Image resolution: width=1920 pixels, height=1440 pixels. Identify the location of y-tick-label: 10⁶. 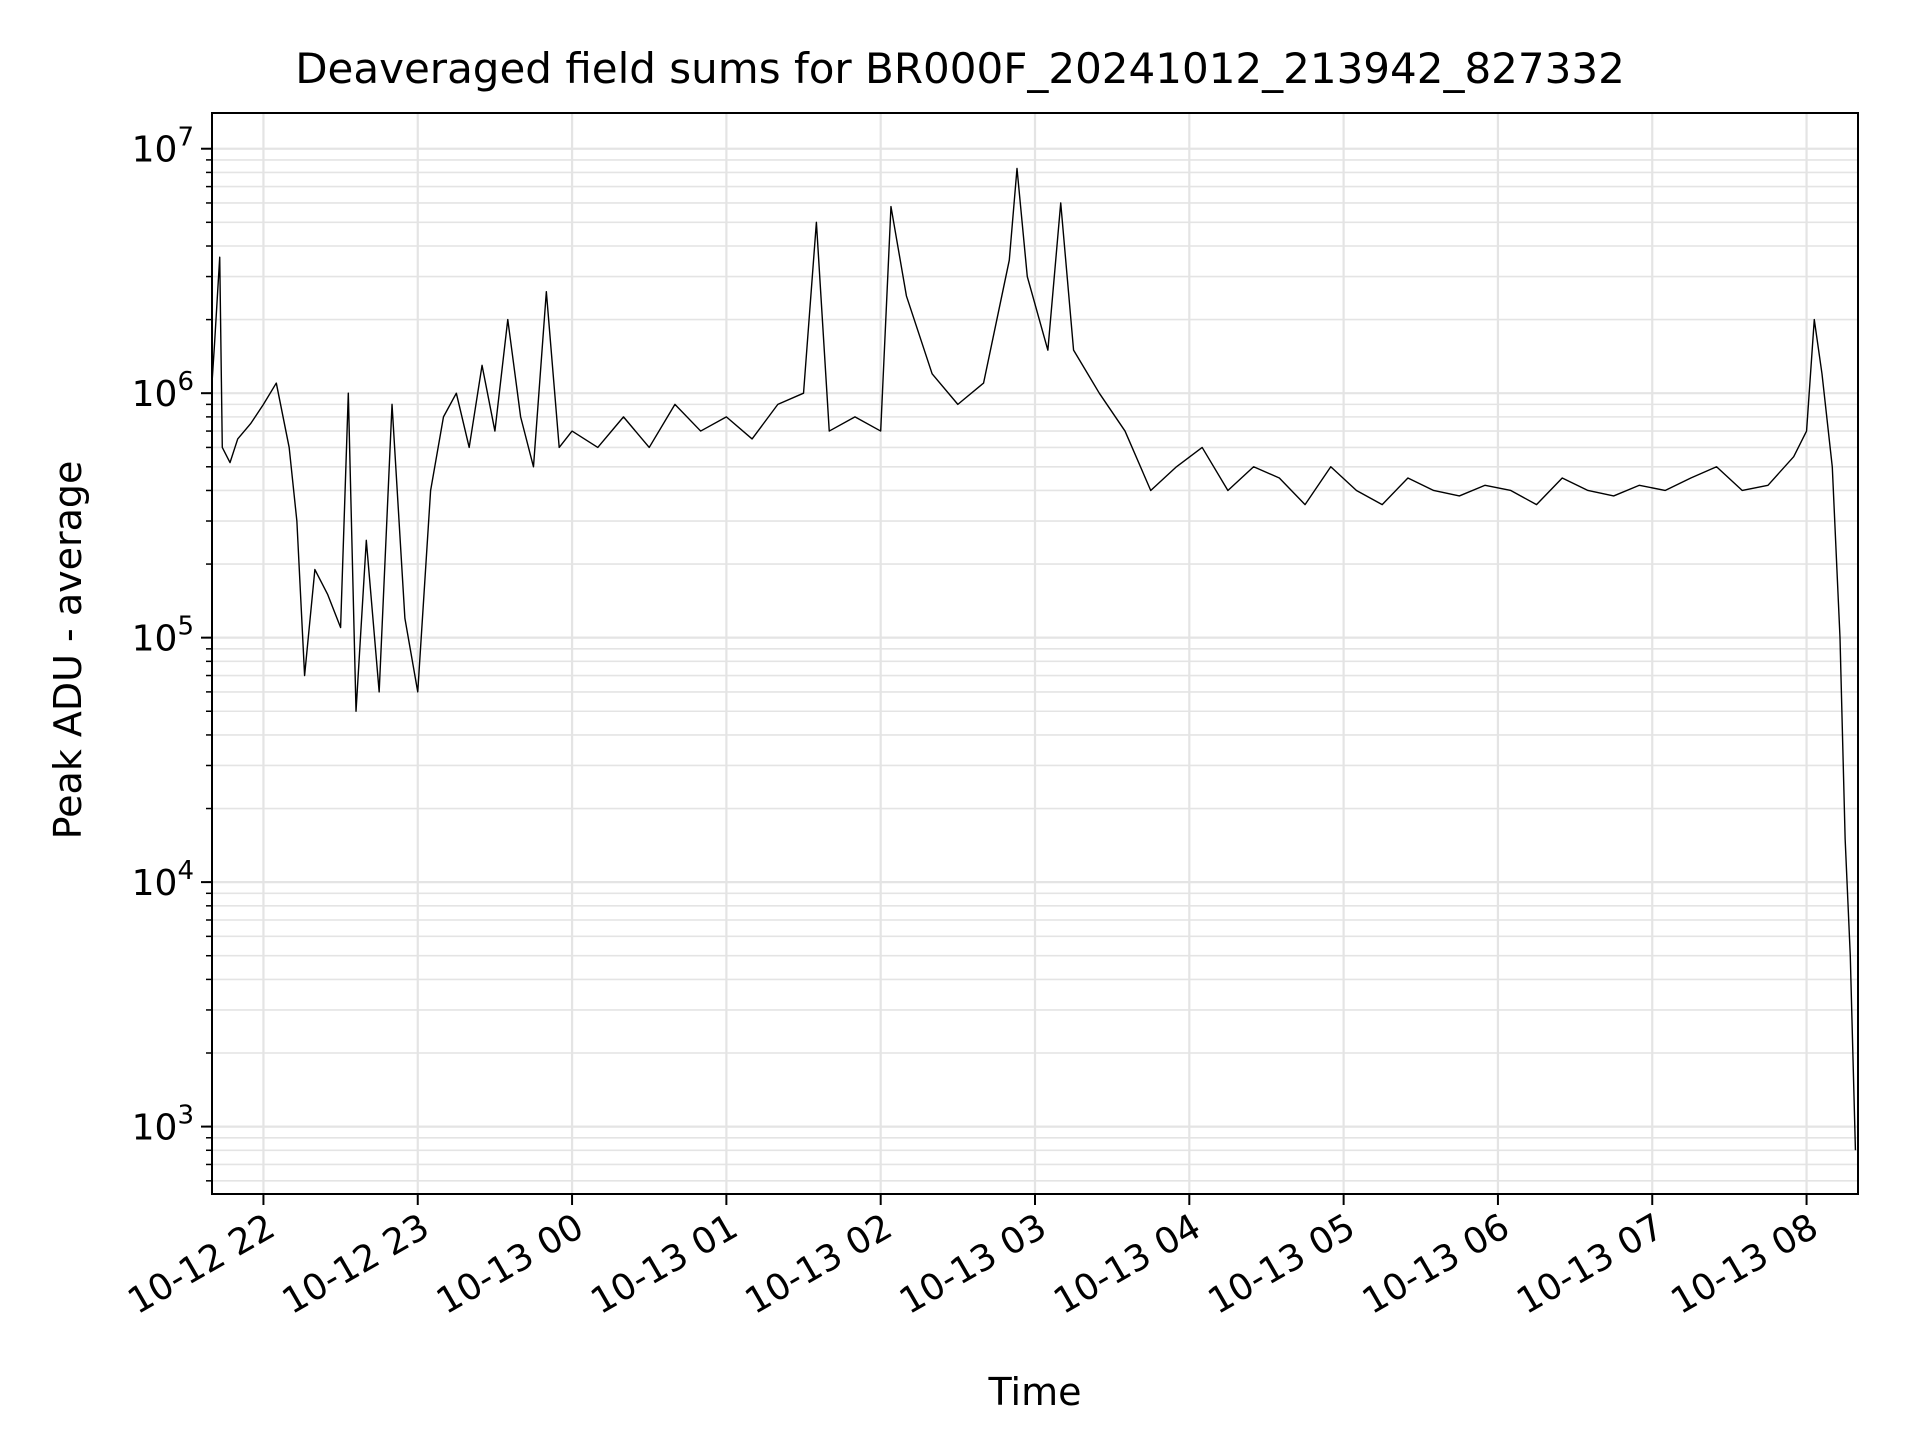
(163, 391).